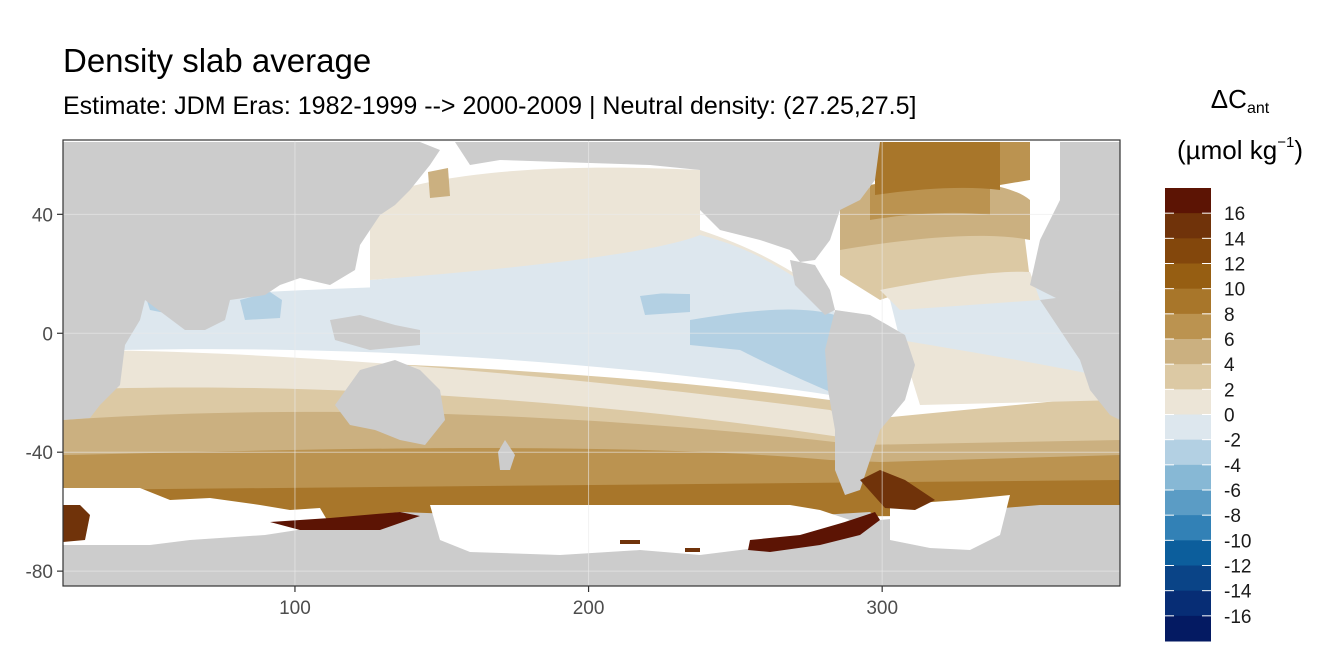  Describe the element at coordinates (1237, 541) in the screenshot. I see `legend-label: -10` at that location.